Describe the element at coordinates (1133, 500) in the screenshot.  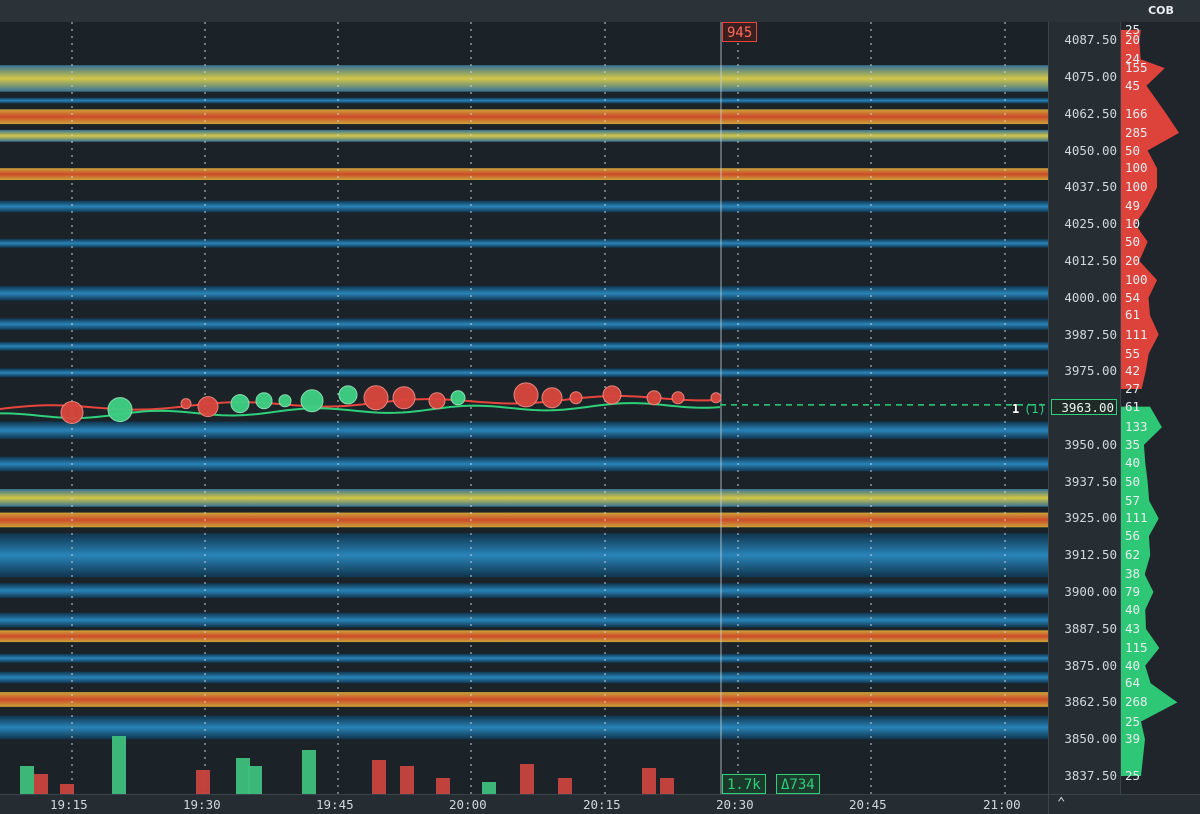
I see `bid_sizes-size-label: 57` at that location.